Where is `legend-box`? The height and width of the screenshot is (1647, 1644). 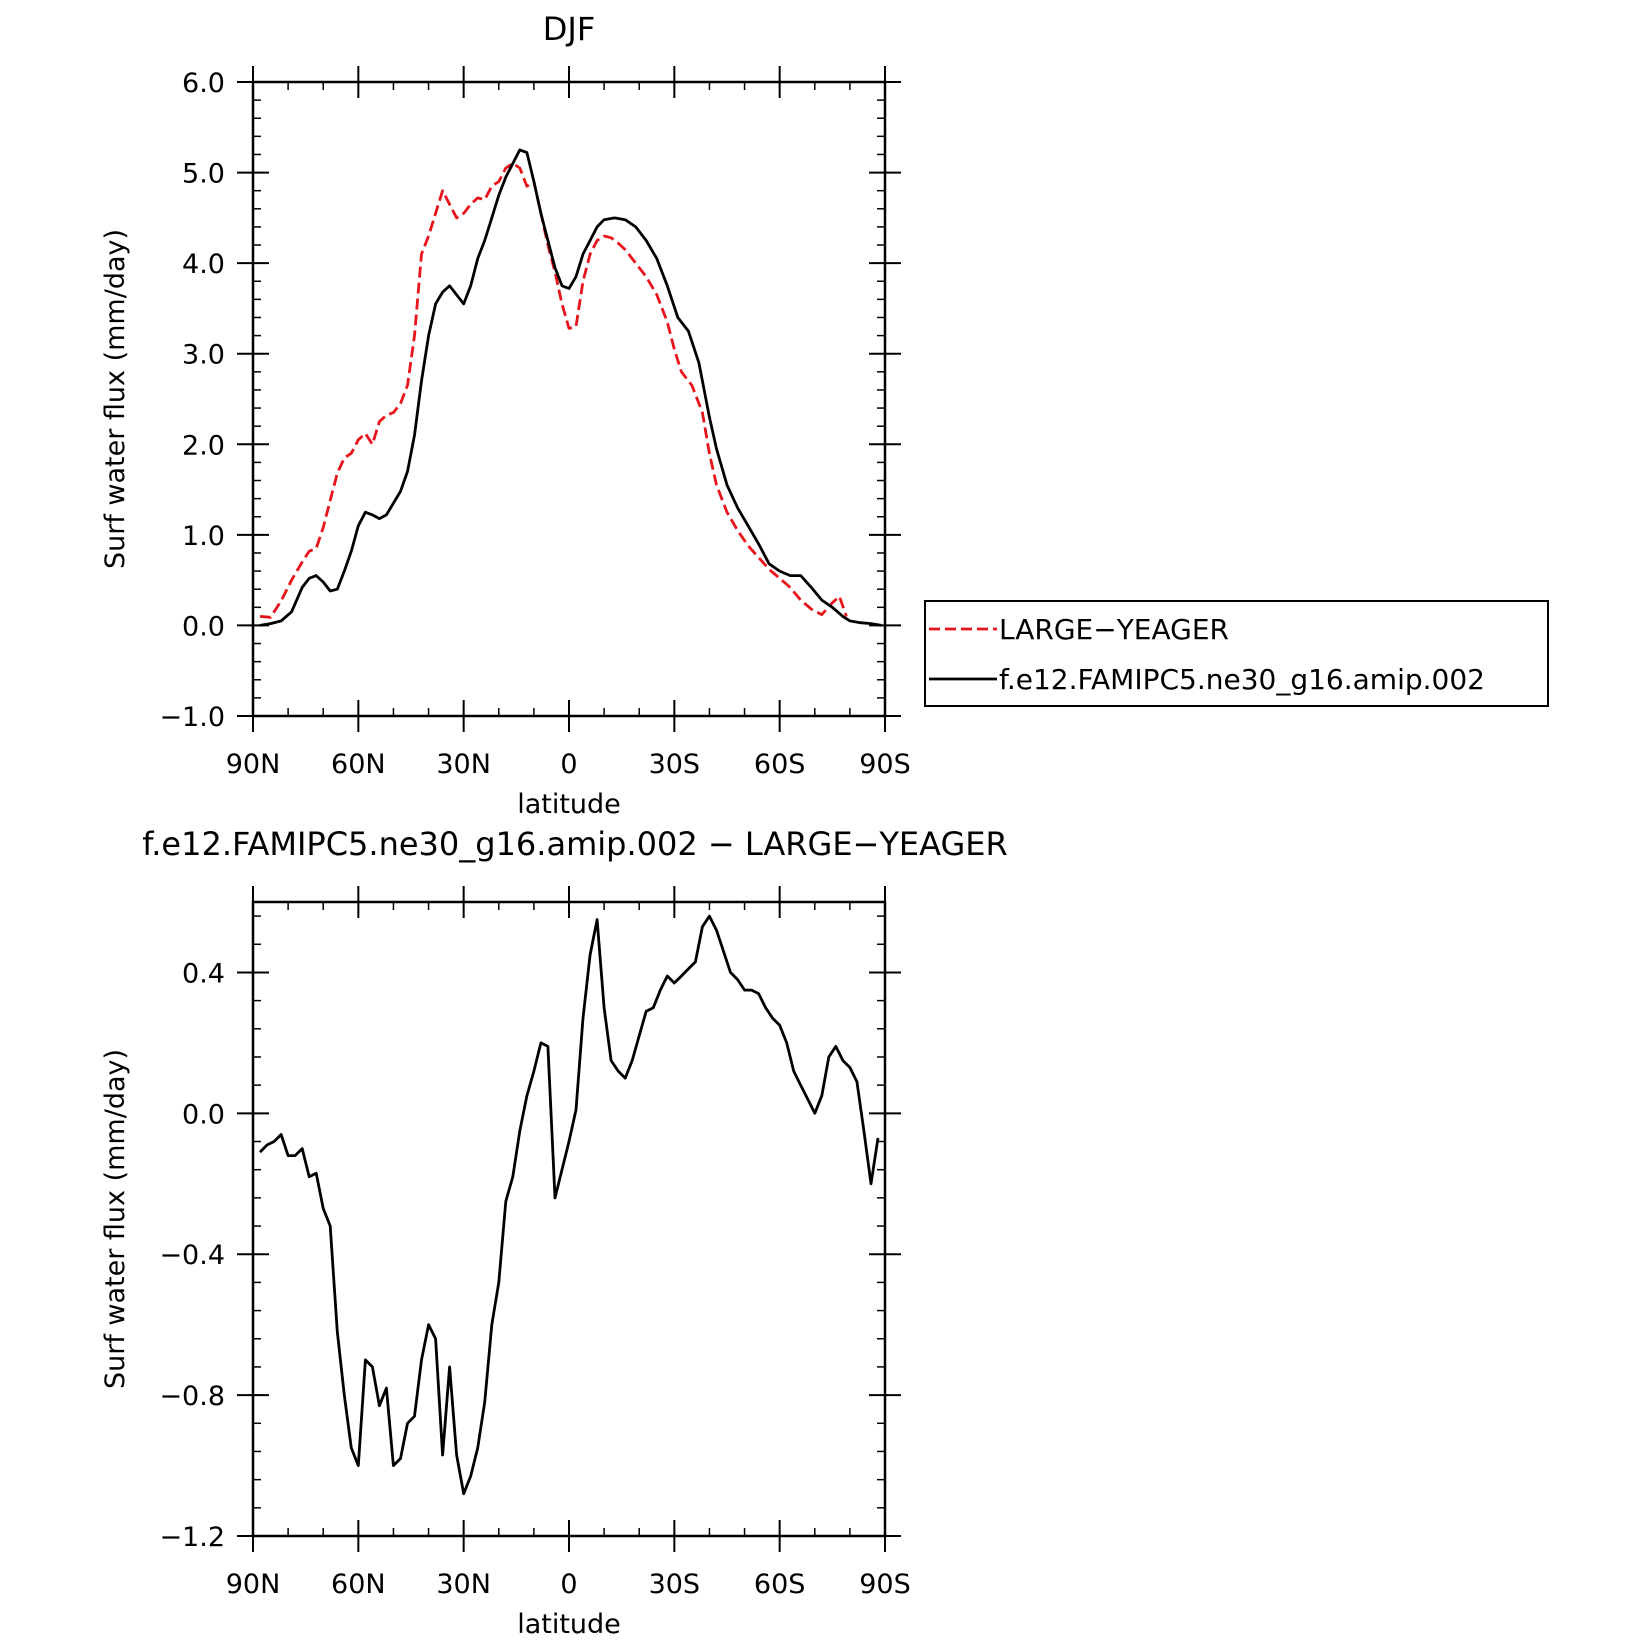 legend-box is located at coordinates (1236, 653).